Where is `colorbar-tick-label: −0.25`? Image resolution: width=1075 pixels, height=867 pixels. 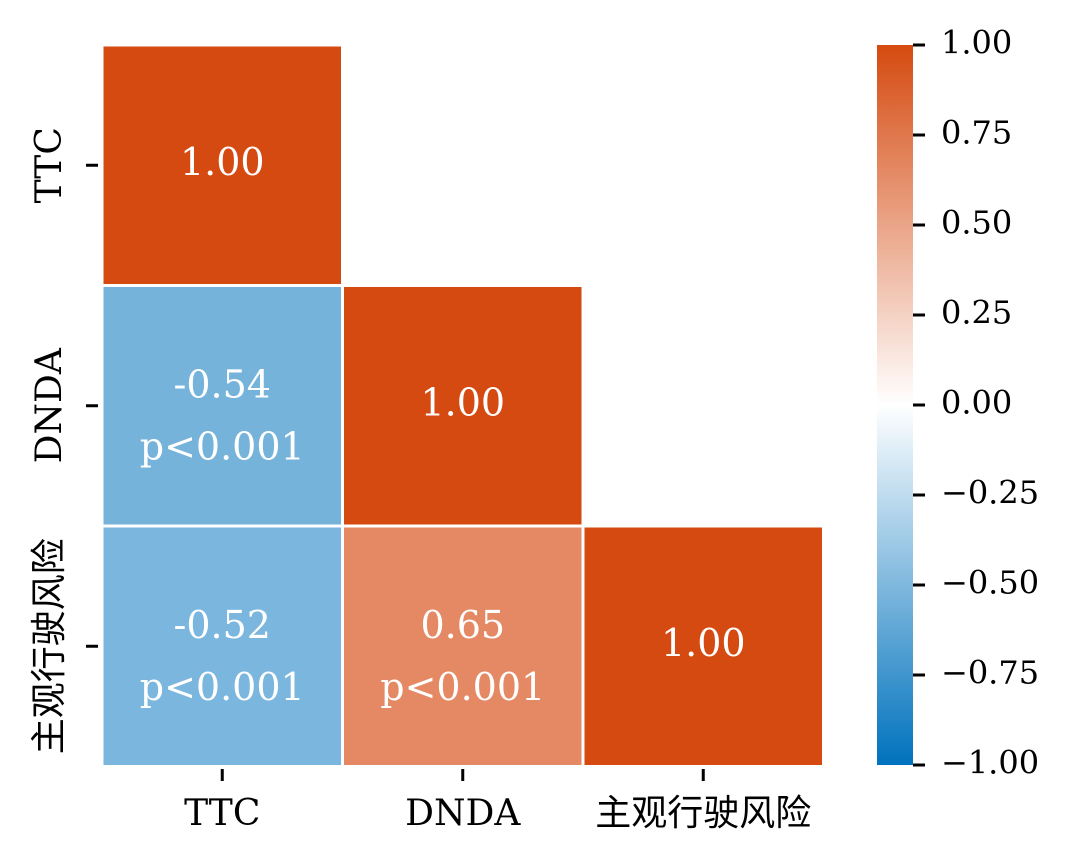
colorbar-tick-label: −0.25 is located at coordinates (990, 493).